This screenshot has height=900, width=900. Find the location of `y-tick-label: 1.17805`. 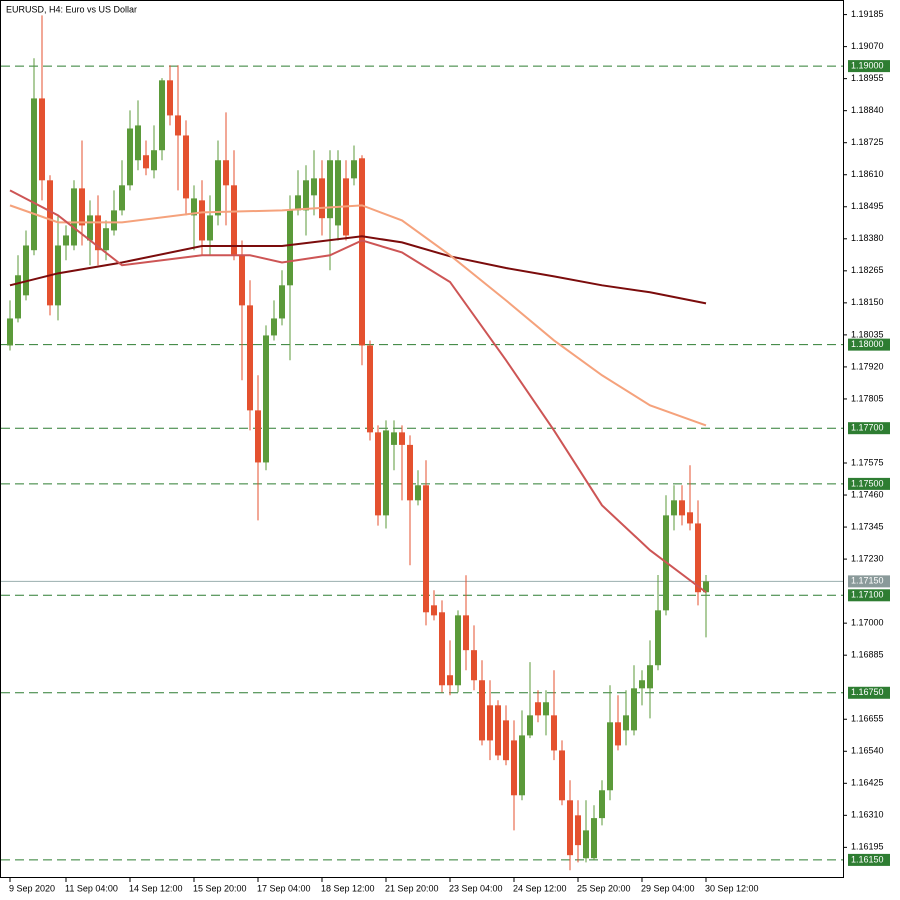

y-tick-label: 1.17805 is located at coordinates (867, 398).